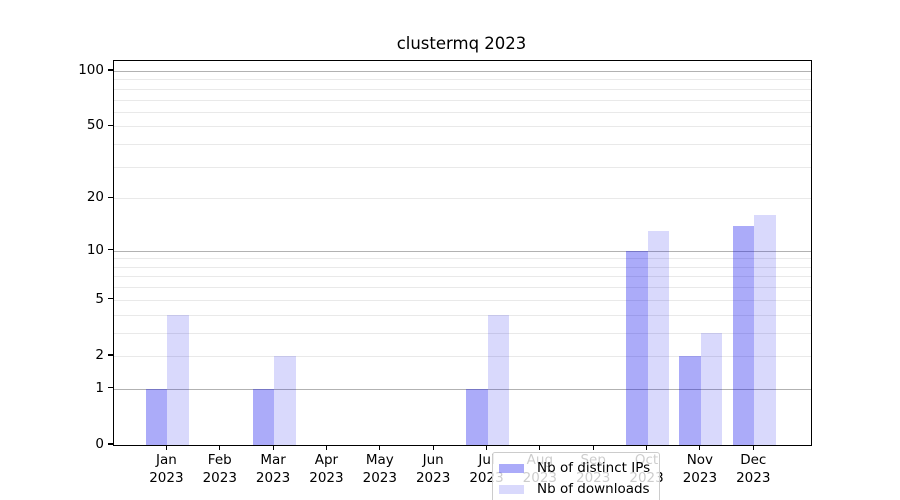 The height and width of the screenshot is (500, 900). Describe the element at coordinates (326, 469) in the screenshot. I see `x-tick-label: Apr 2023` at that location.